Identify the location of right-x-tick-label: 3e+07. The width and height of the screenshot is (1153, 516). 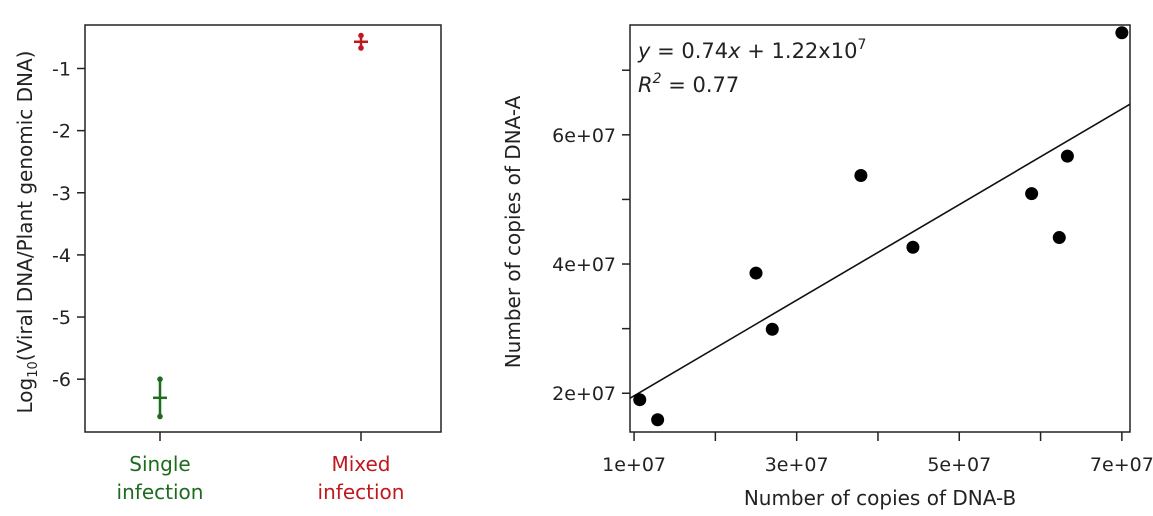
(797, 465).